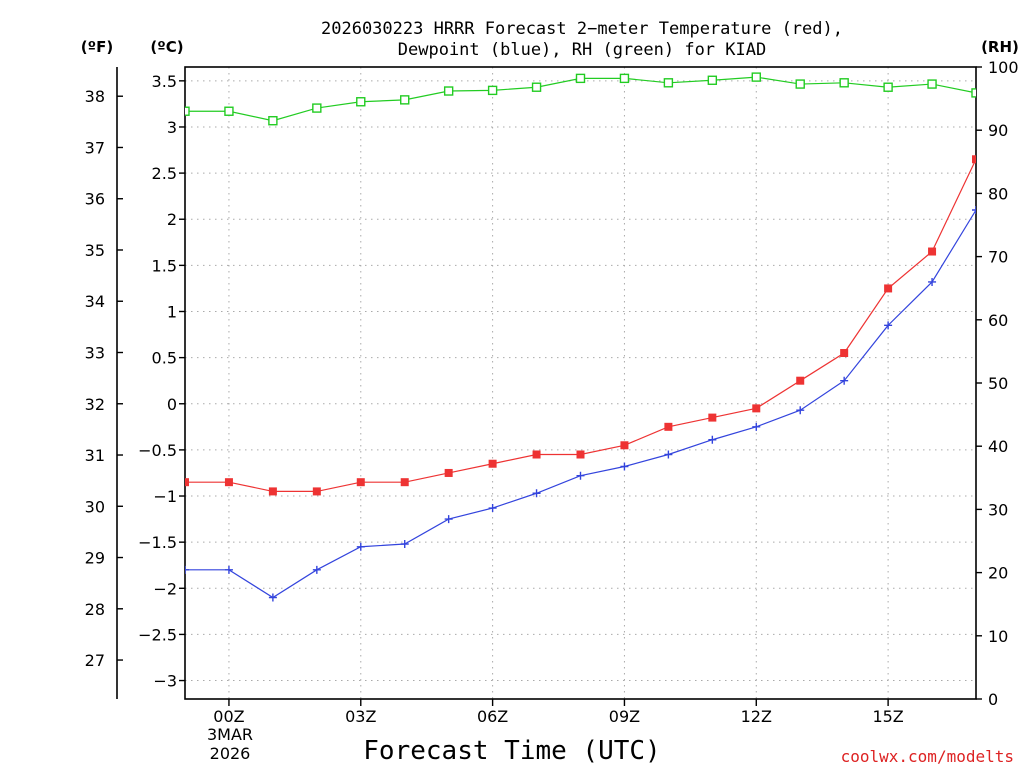  I want to click on rh-tick-label: 20, so click(998, 573).